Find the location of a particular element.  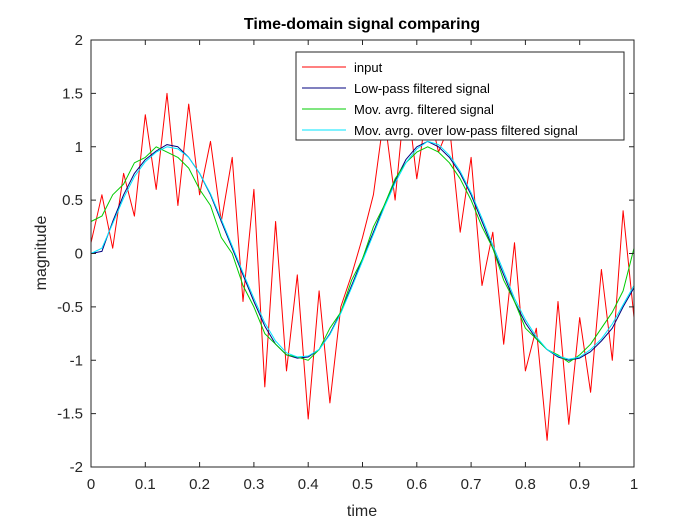

x-axis-label: time is located at coordinates (362, 511).